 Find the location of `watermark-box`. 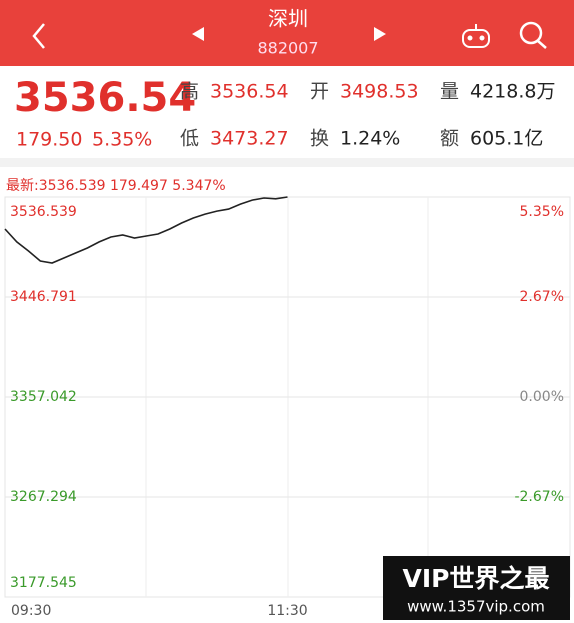

watermark-box is located at coordinates (476, 588).